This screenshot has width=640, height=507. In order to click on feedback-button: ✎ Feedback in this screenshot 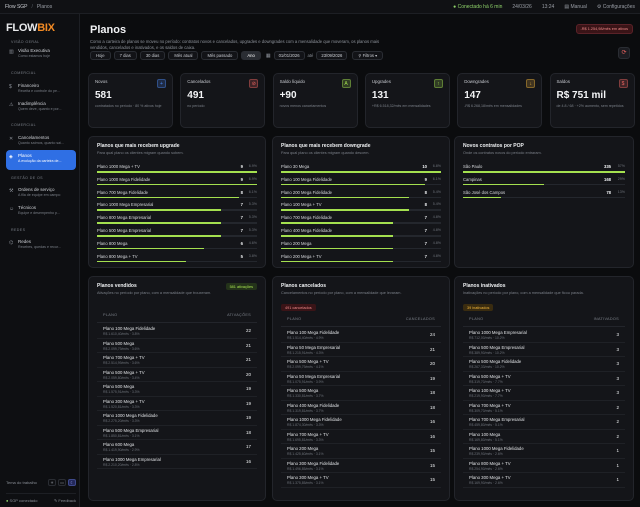, I will do `click(64, 500)`.